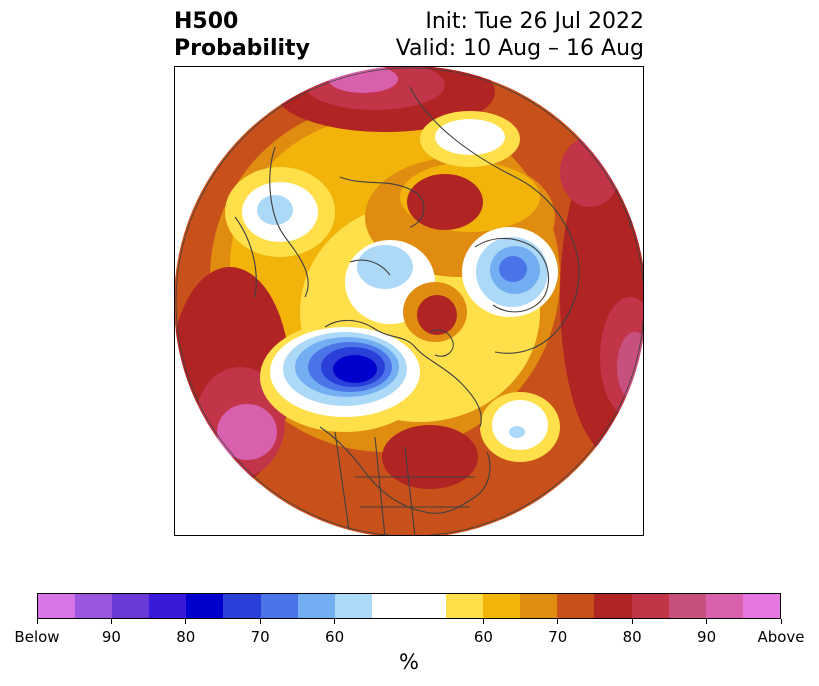 Image resolution: width=819 pixels, height=686 pixels. I want to click on coast-scandinavia, so click(511, 275).